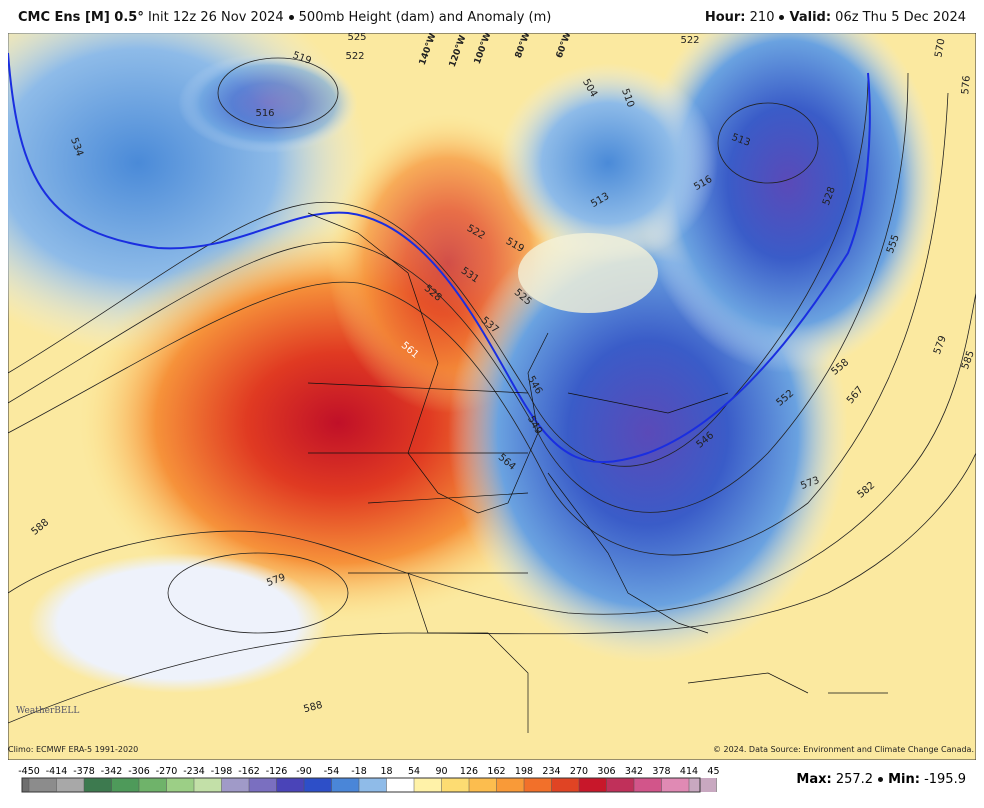  I want to click on colorbar-tick-label: -414, so click(57, 771).